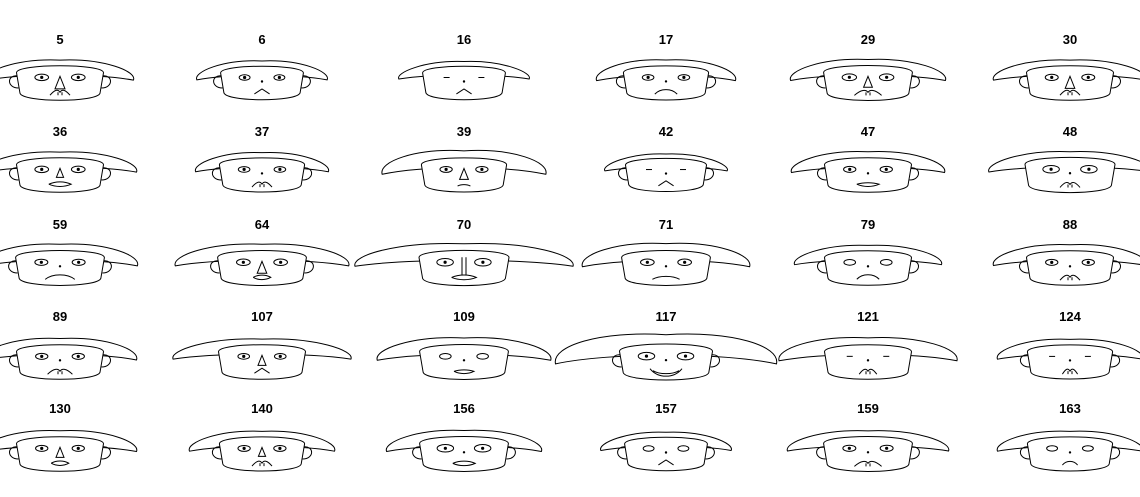  I want to click on face-label: 5, so click(59, 39).